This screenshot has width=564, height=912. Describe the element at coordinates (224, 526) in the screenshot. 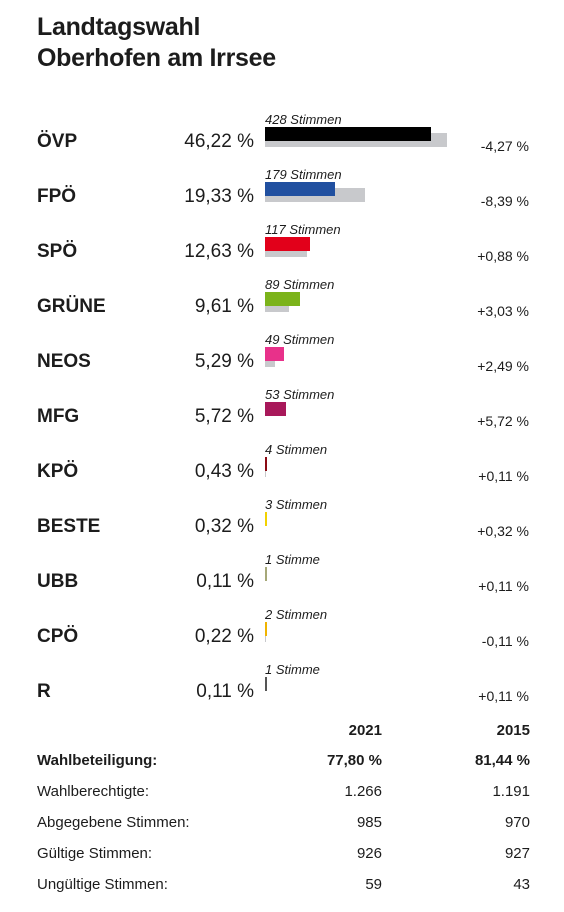

I see `party-percent: 0,32 %` at that location.